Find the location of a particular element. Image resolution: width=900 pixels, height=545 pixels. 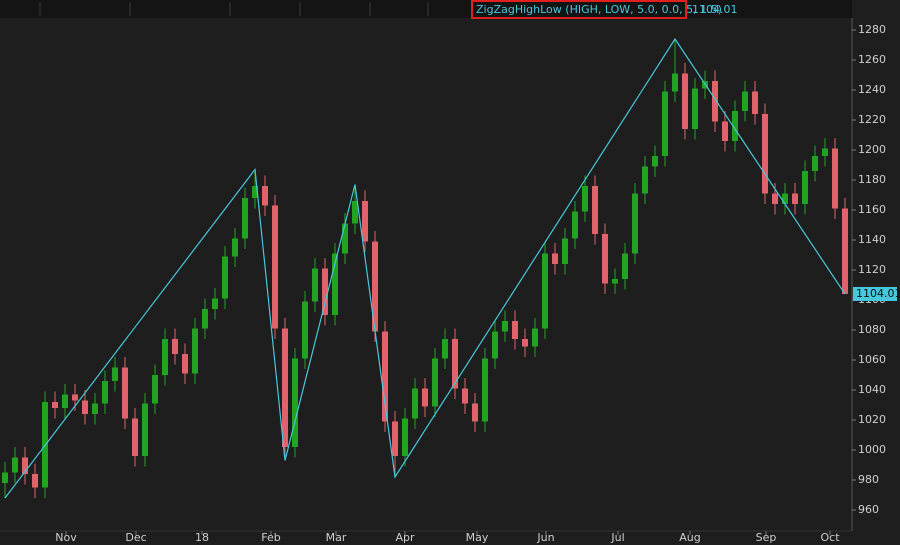

y-tick-label: 1140 is located at coordinates (872, 239).